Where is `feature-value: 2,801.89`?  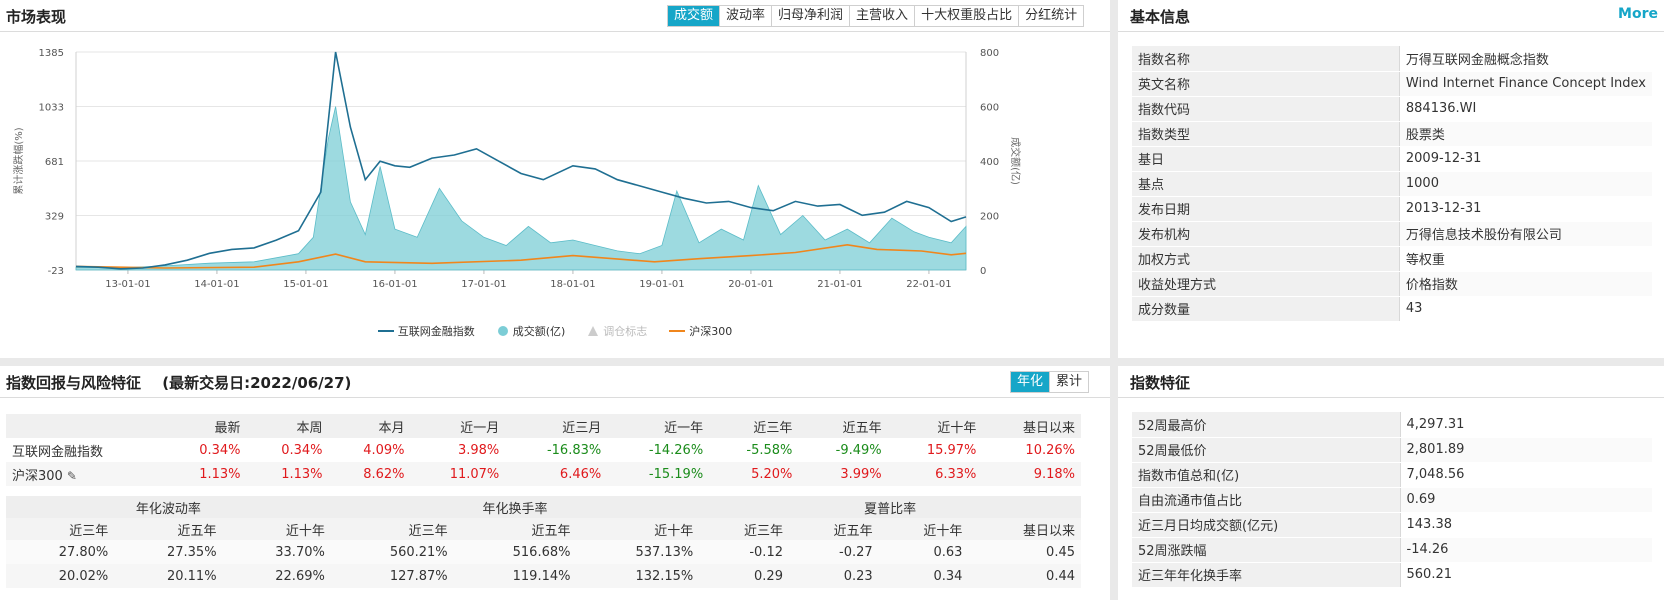 feature-value: 2,801.89 is located at coordinates (1526, 450).